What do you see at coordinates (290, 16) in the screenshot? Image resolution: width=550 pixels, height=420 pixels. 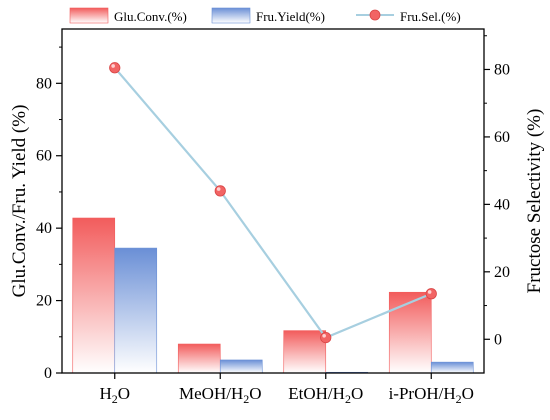 I see `legend-label-1: Fru.Yield(%)` at bounding box center [290, 16].